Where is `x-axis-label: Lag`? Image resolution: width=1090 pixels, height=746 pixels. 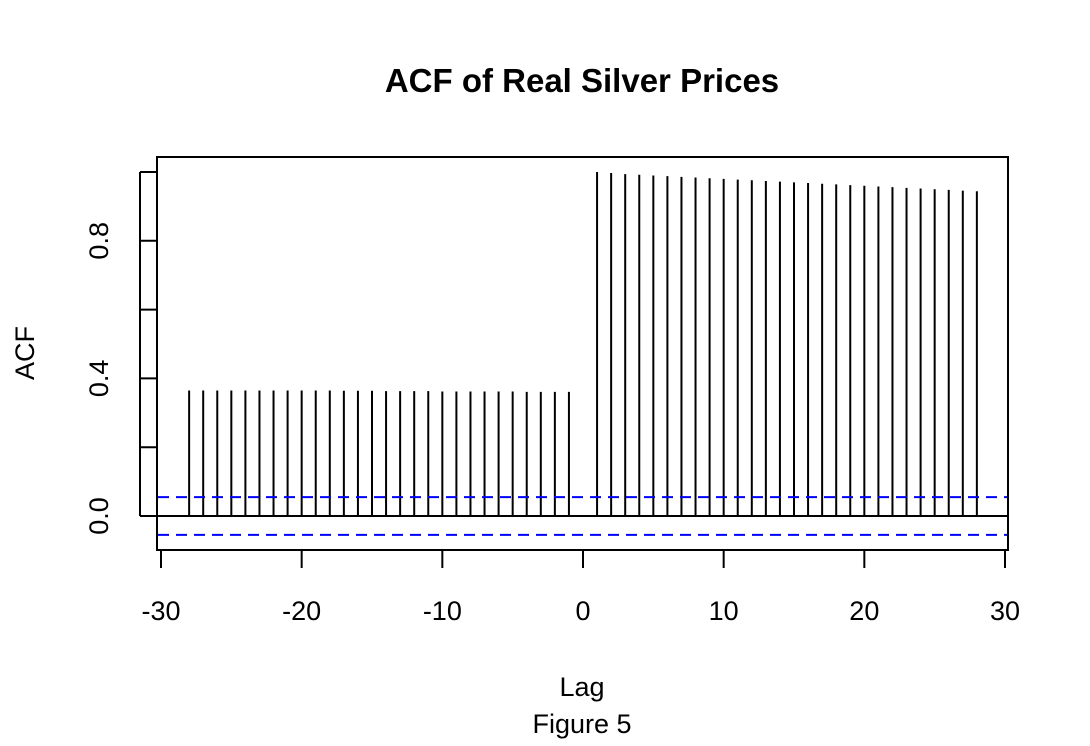
x-axis-label: Lag is located at coordinates (581, 687).